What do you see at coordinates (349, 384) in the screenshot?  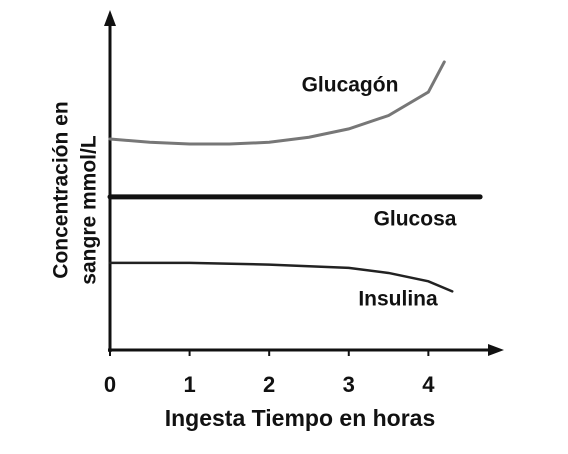 I see `x-tick-label: 3` at bounding box center [349, 384].